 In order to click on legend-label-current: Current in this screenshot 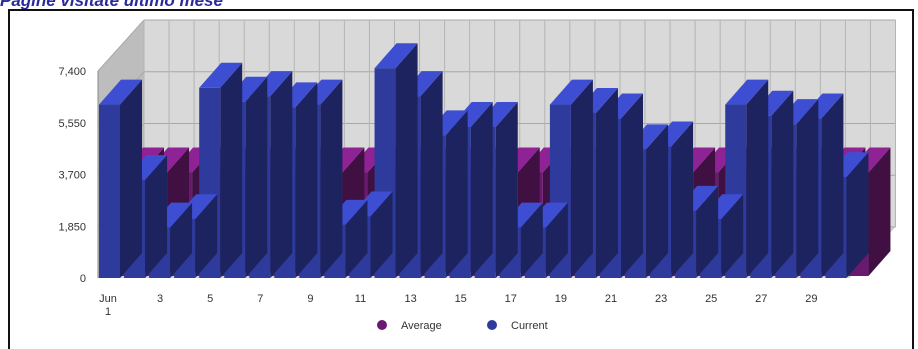, I will do `click(529, 326)`.